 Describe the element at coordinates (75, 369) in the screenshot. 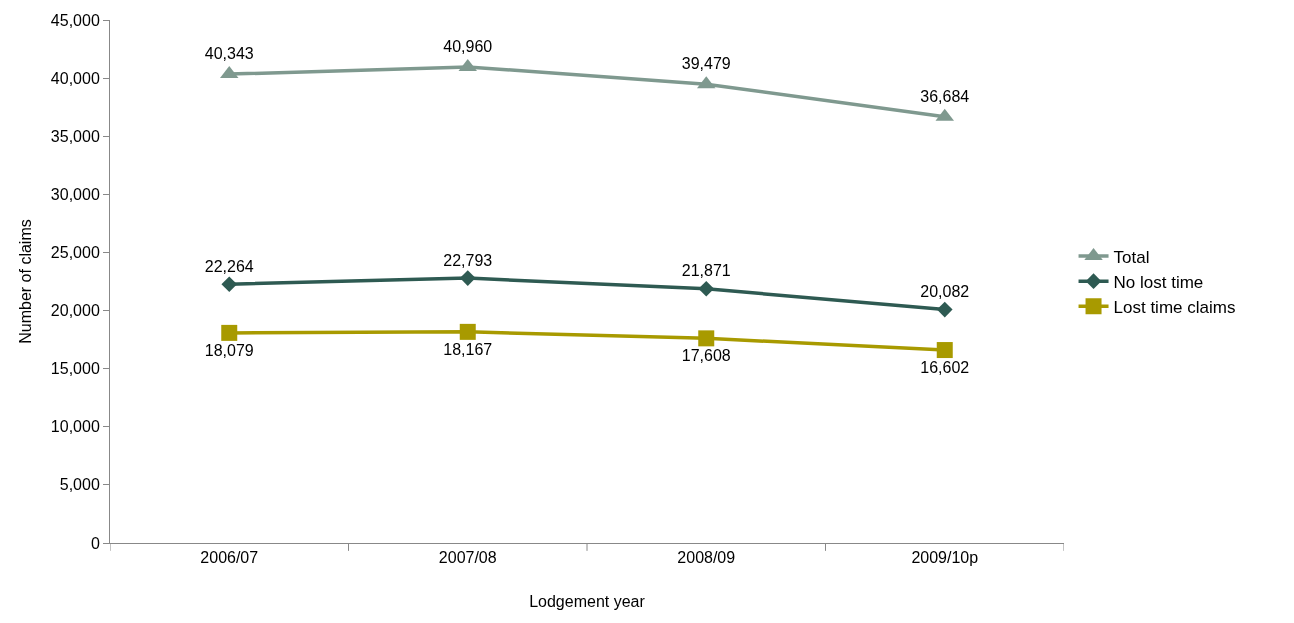

I see `y-tick-label: 15,000` at that location.